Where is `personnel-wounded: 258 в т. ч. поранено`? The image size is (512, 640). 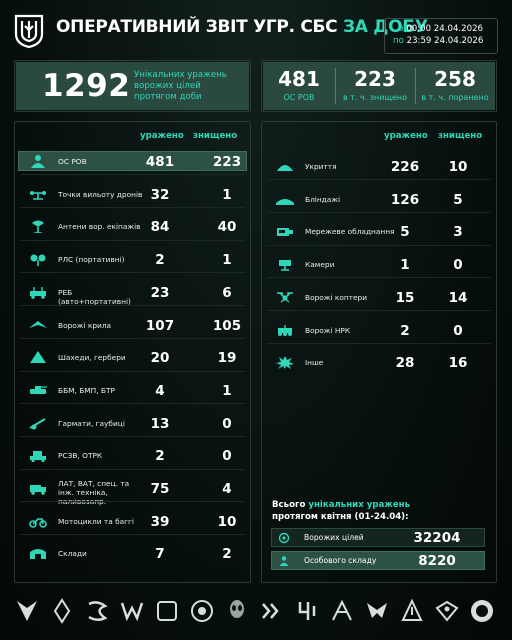 personnel-wounded: 258 в т. ч. поранено is located at coordinates (455, 84).